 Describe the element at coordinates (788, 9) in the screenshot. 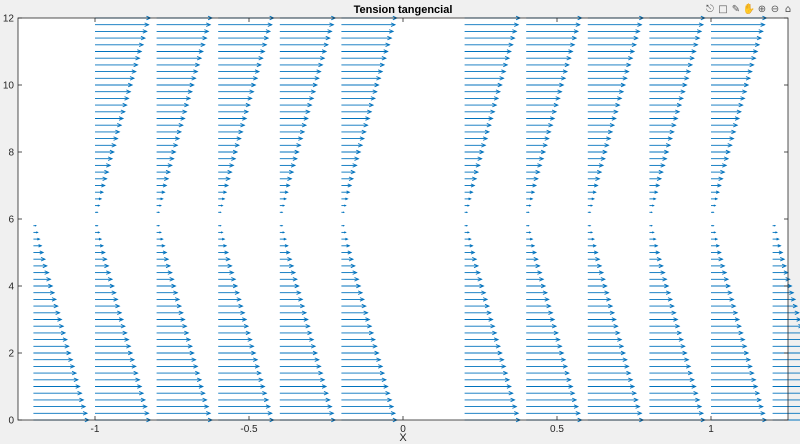

I see `home-icon: ⌂` at that location.